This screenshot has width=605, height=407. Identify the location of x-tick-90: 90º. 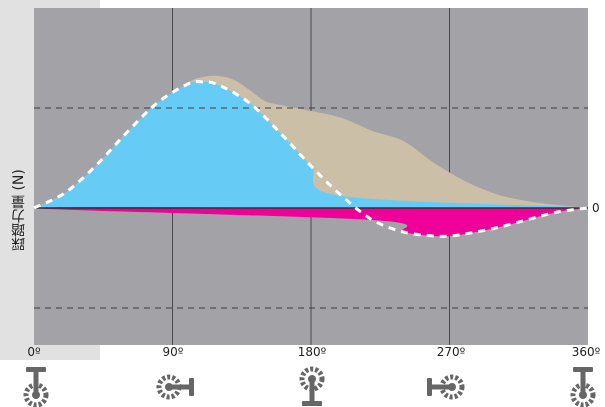
(173, 352).